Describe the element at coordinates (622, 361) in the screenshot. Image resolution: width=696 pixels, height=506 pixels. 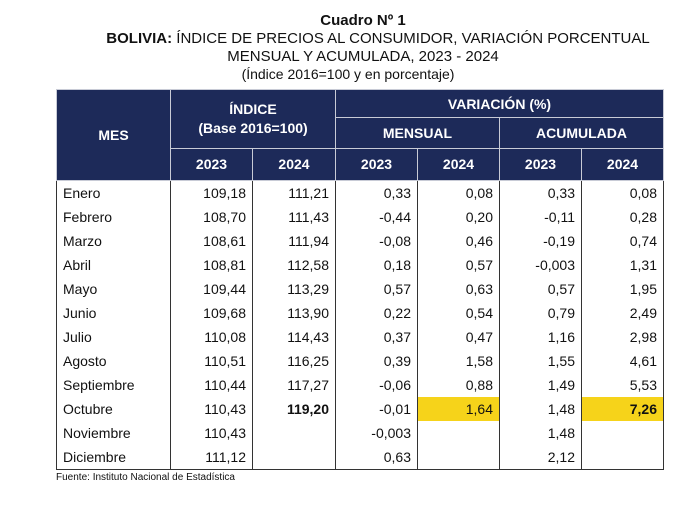
I see `cell-acumulada-2024: 4,61` at that location.